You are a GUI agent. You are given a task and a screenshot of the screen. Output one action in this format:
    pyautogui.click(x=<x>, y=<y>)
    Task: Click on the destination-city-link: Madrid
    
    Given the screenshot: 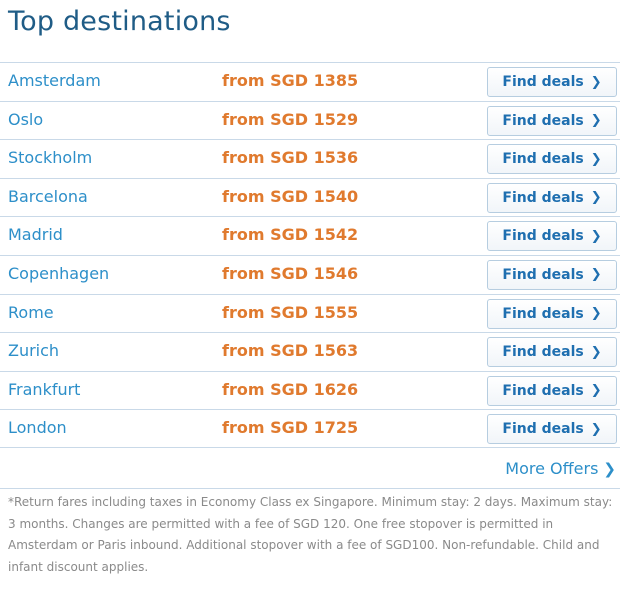 What is the action you would take?
    pyautogui.click(x=35, y=235)
    